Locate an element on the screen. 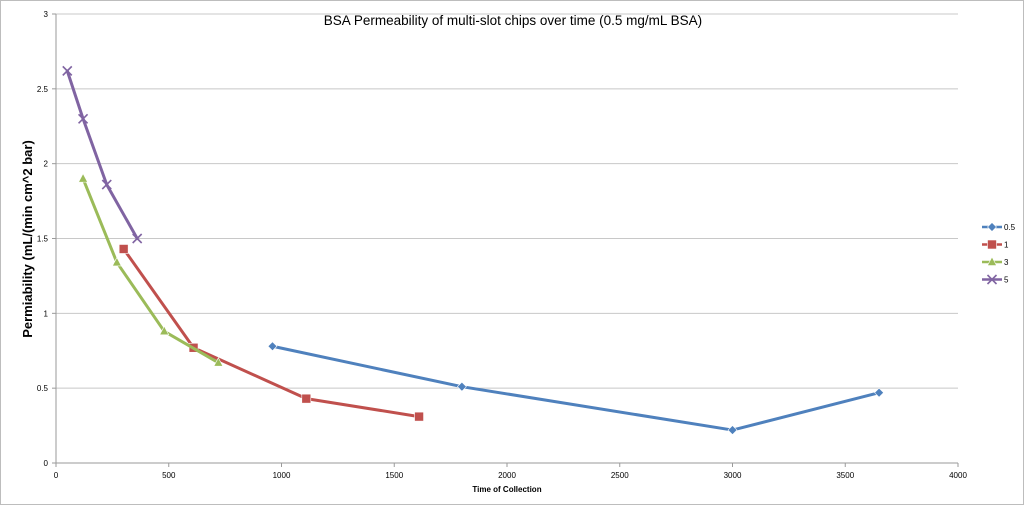 This screenshot has height=505, width=1024. x-tick-label: 500 is located at coordinates (169, 475).